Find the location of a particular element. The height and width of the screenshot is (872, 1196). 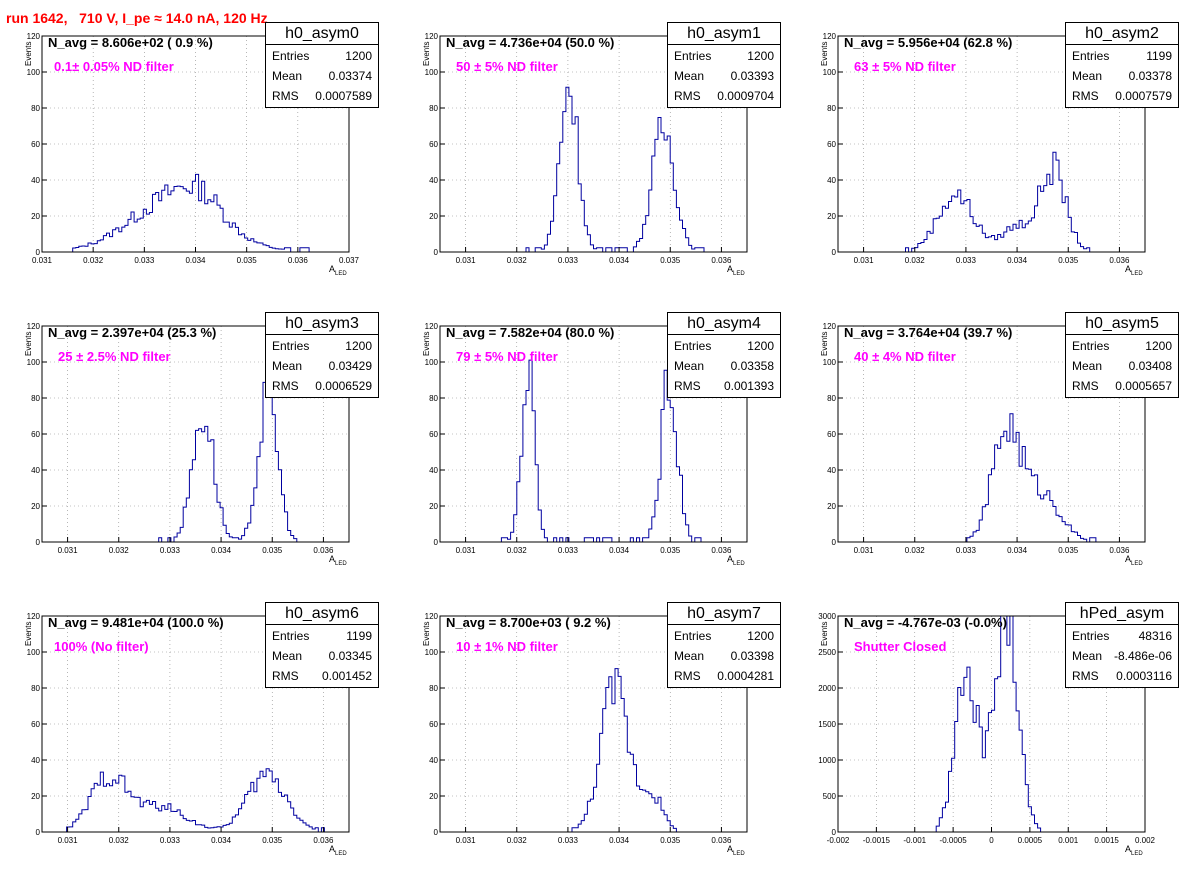

stats-value: -8.486e-06 is located at coordinates (1142, 656).